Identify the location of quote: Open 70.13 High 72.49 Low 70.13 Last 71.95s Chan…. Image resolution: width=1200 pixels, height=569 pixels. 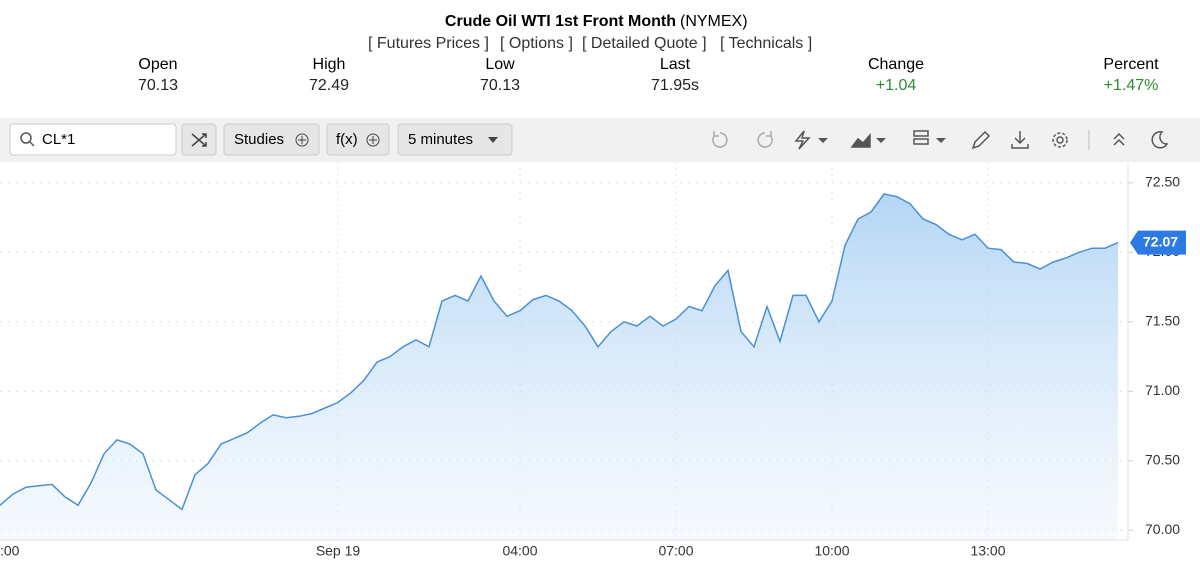
(648, 75).